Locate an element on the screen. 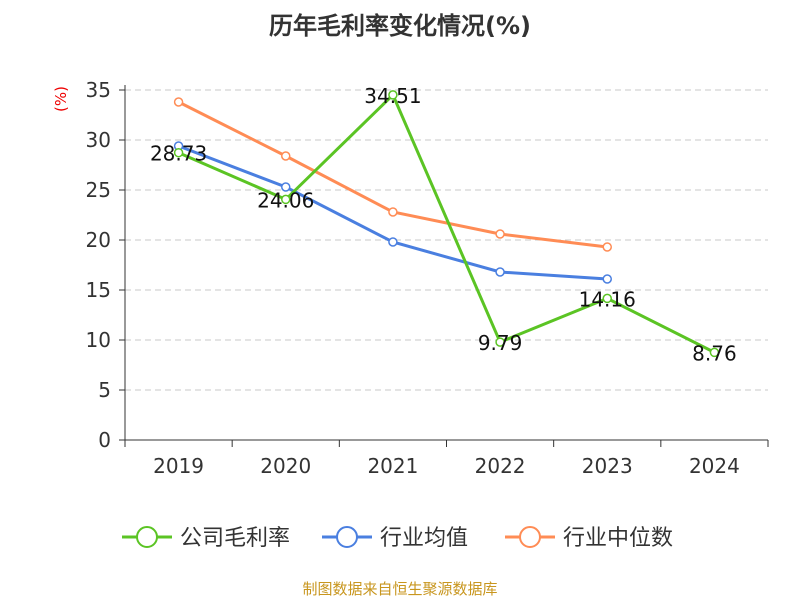 The image size is (800, 600). y-tick-label: 35 is located at coordinates (98, 90).